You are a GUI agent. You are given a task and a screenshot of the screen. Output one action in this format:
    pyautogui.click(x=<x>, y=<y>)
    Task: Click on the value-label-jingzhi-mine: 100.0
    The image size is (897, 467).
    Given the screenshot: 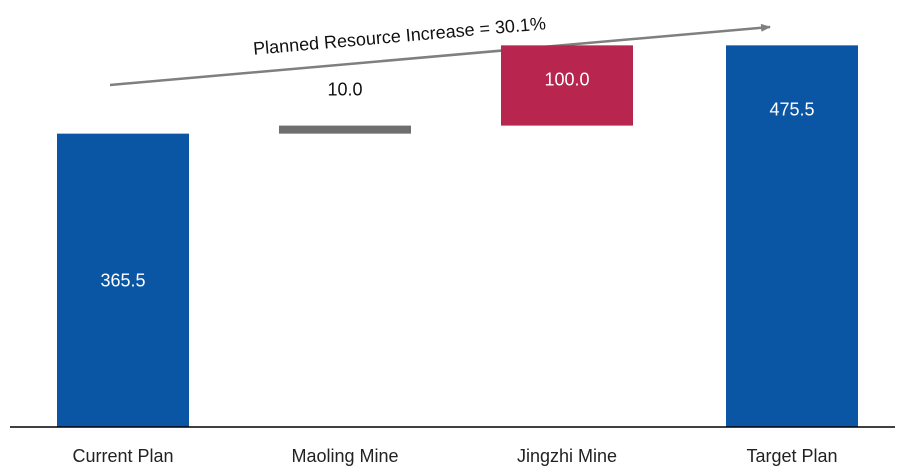 What is the action you would take?
    pyautogui.click(x=566, y=79)
    